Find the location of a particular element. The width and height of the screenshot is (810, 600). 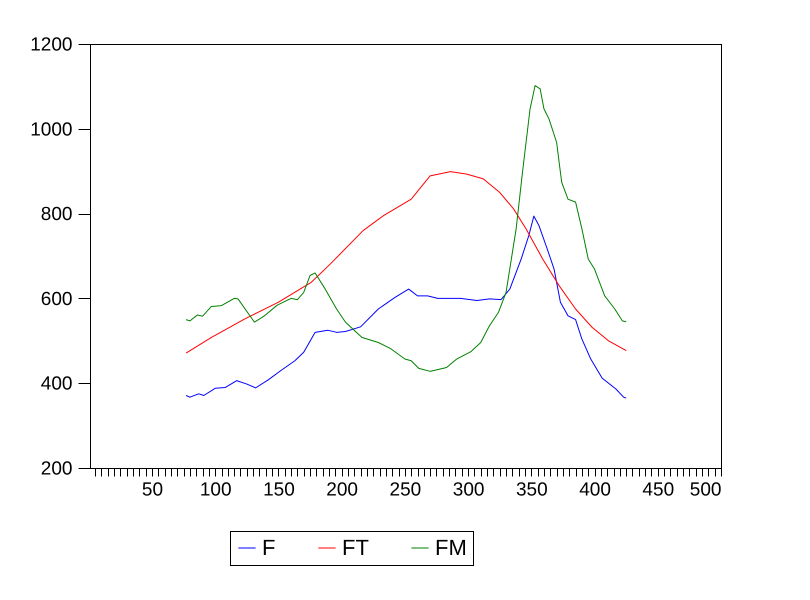

x-tick-label: 150 is located at coordinates (279, 490).